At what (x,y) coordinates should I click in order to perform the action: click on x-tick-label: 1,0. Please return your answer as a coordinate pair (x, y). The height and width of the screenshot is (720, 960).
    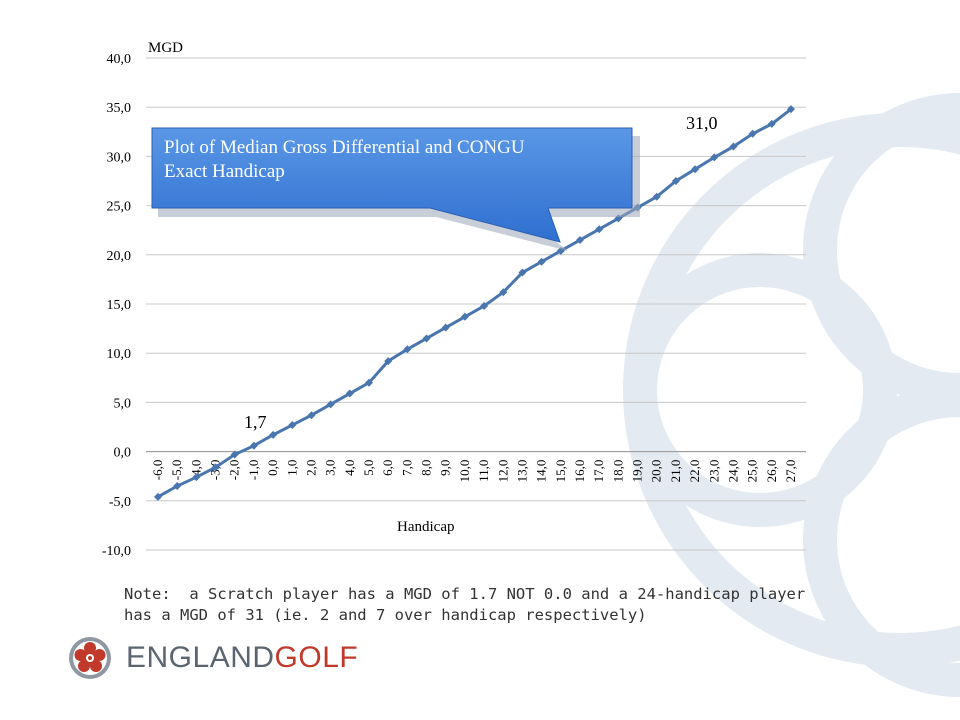
    Looking at the image, I should click on (291, 468).